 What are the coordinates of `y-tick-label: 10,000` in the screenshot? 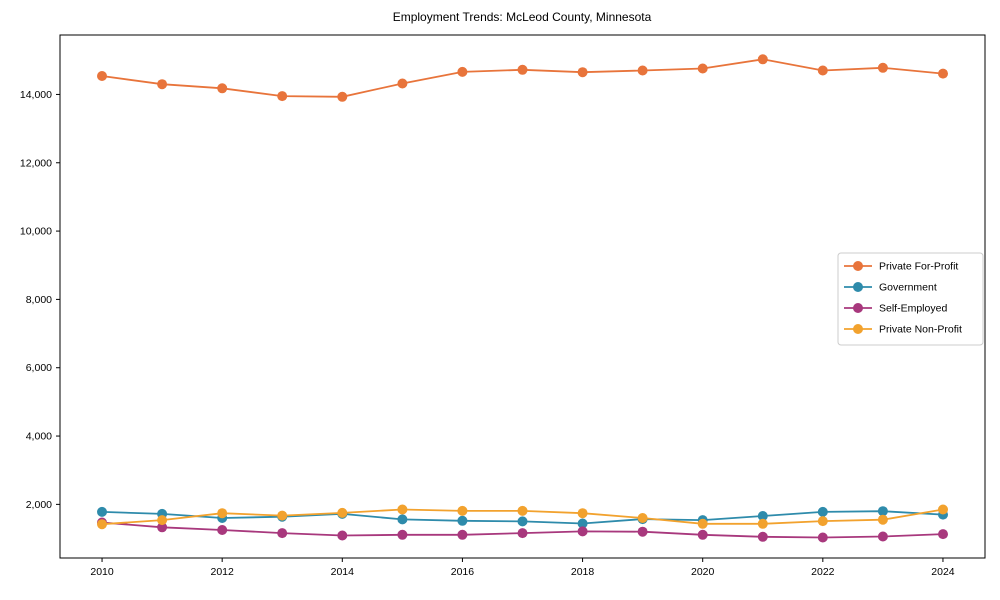 It's located at (36, 232).